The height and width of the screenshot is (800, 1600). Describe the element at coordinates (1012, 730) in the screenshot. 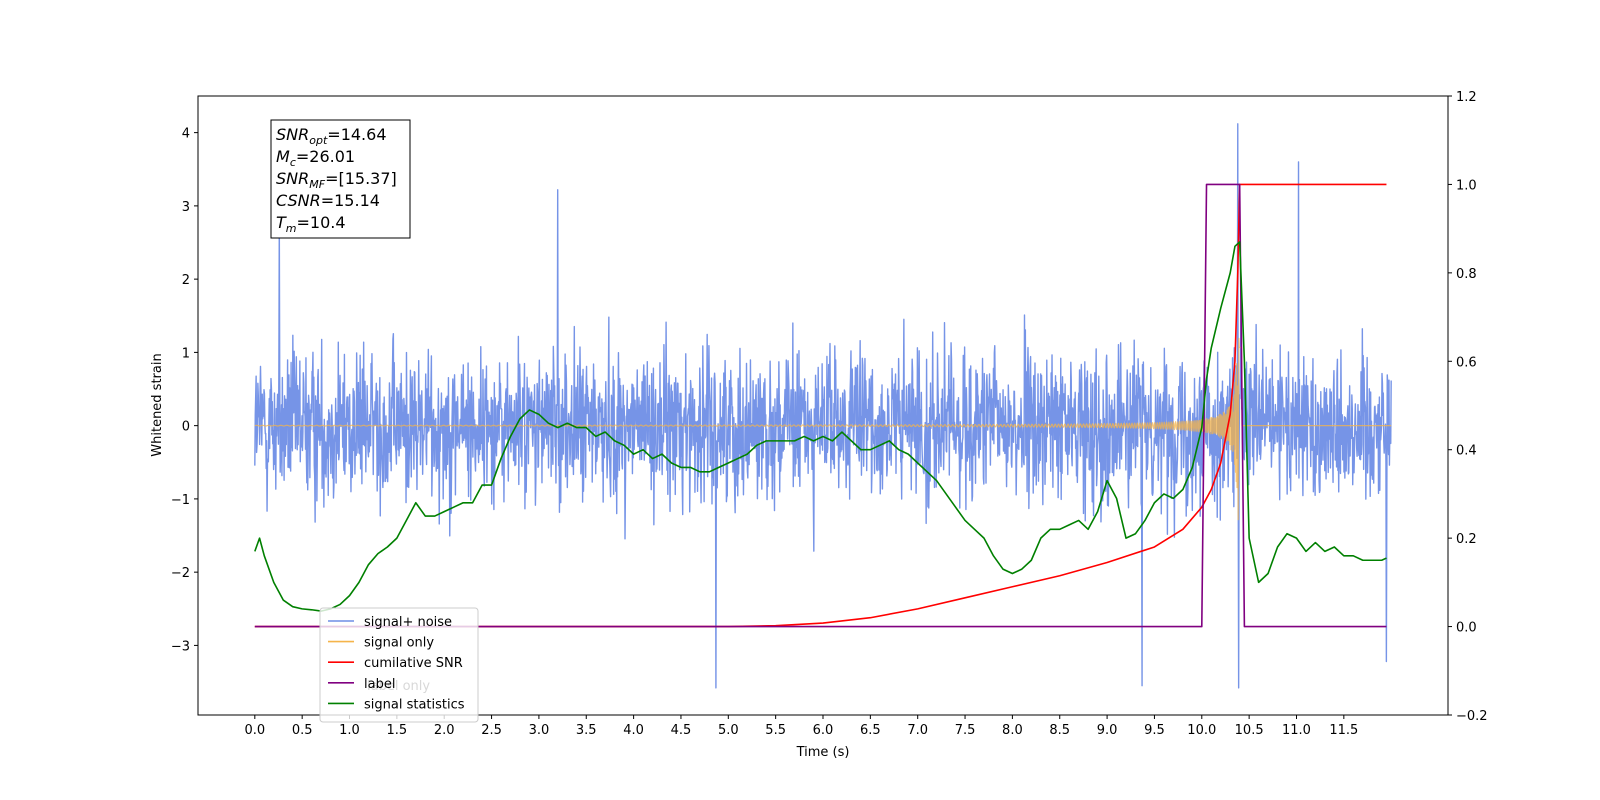

I see `x-tick-label: 8.0` at that location.